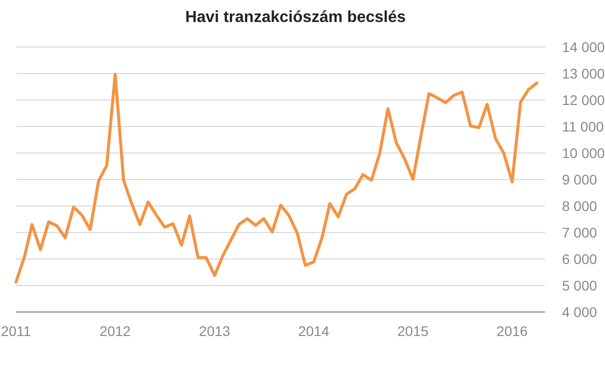 The image size is (605, 379). Describe the element at coordinates (580, 180) in the screenshot. I see `y-tick-label: 9 000` at that location.